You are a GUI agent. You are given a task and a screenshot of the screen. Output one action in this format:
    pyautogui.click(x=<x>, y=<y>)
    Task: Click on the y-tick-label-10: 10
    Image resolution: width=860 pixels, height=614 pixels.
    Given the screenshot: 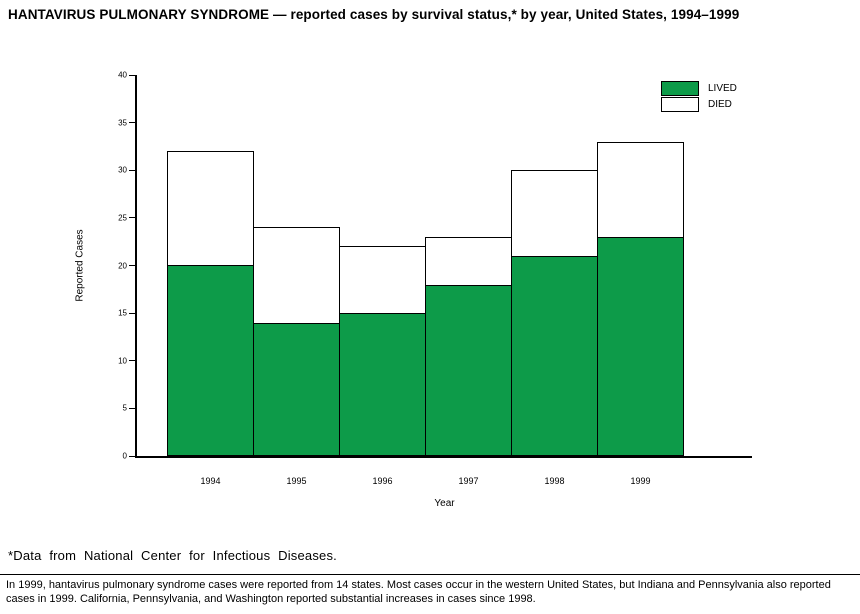 What is the action you would take?
    pyautogui.click(x=122, y=361)
    